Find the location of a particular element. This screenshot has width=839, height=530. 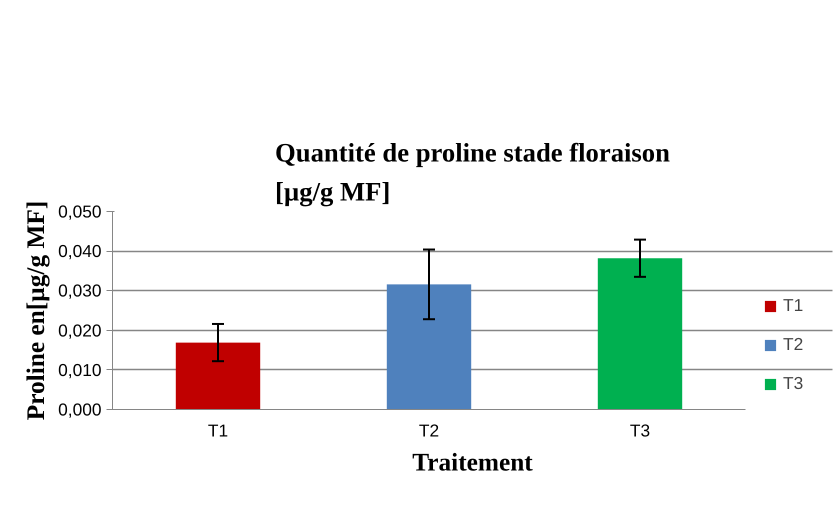

legend-label: T1 is located at coordinates (793, 305).